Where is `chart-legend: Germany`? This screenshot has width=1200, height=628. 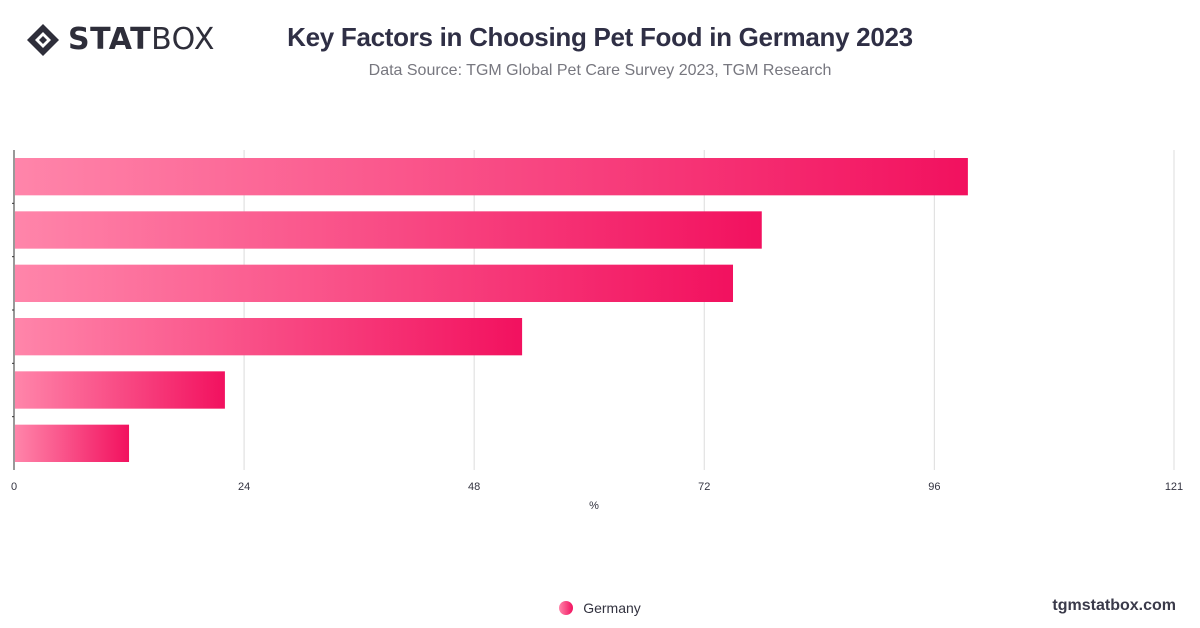
chart-legend: Germany is located at coordinates (600, 608).